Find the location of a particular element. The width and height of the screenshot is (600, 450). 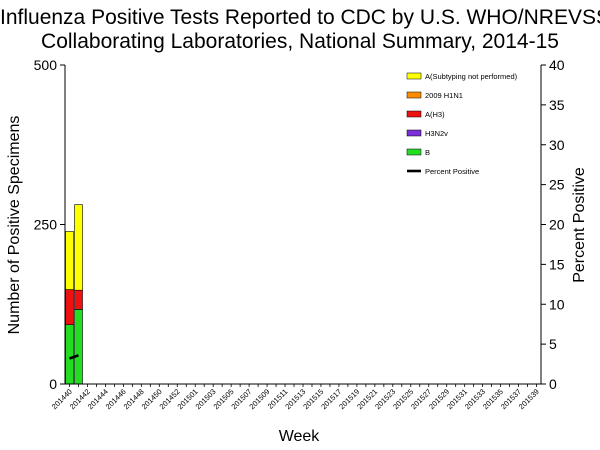

x-tick-label-201539: 201539 is located at coordinates (529, 399).